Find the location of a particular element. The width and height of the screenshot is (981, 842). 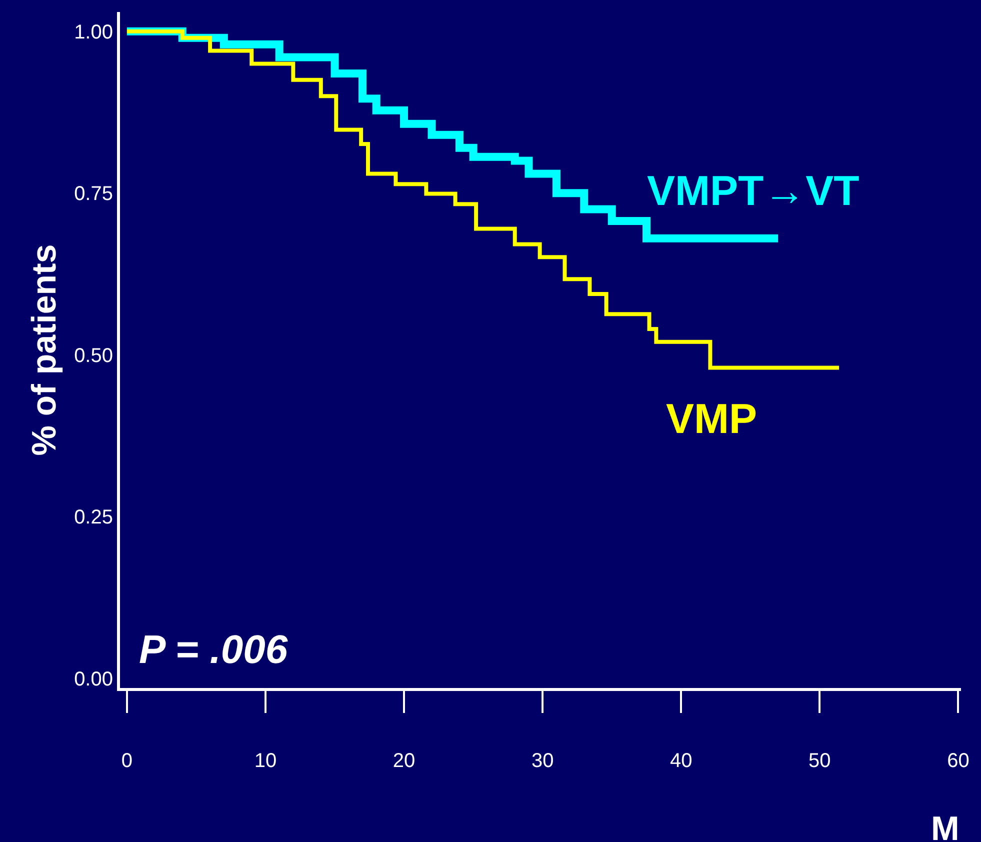

annotation: P = .006 is located at coordinates (213, 650).